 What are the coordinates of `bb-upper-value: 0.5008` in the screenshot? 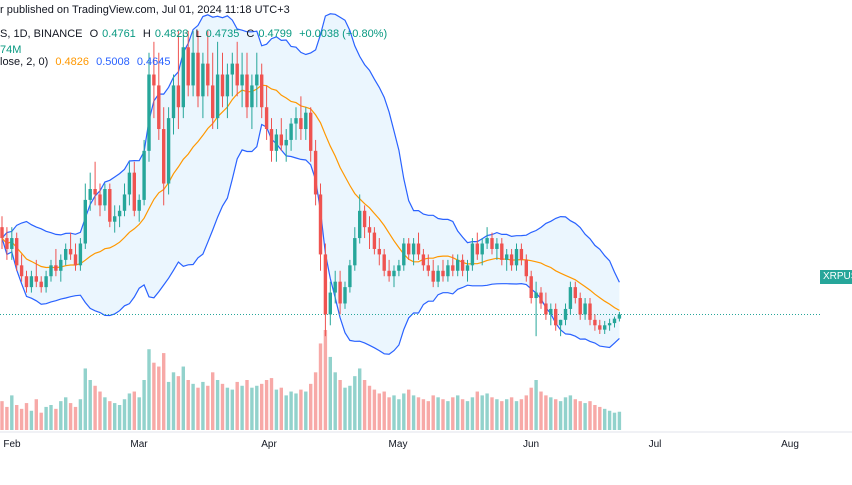 It's located at (113, 62).